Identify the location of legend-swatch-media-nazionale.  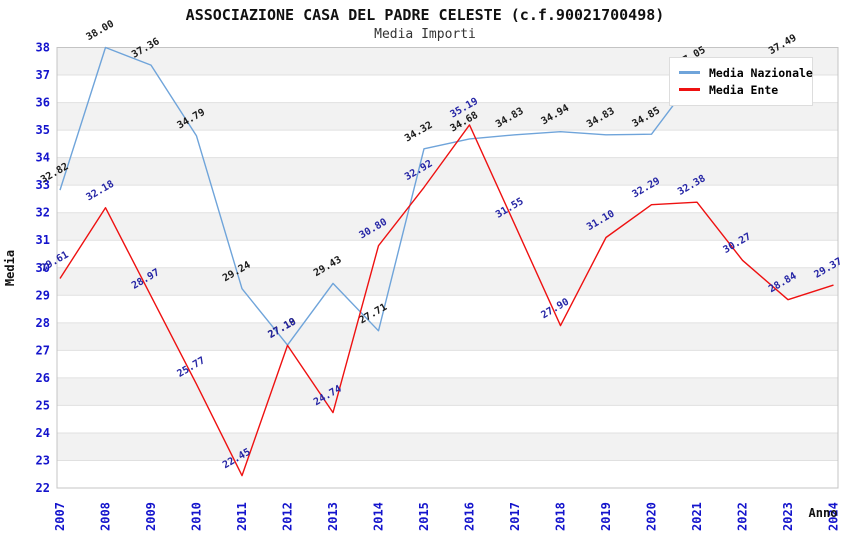
(689, 72).